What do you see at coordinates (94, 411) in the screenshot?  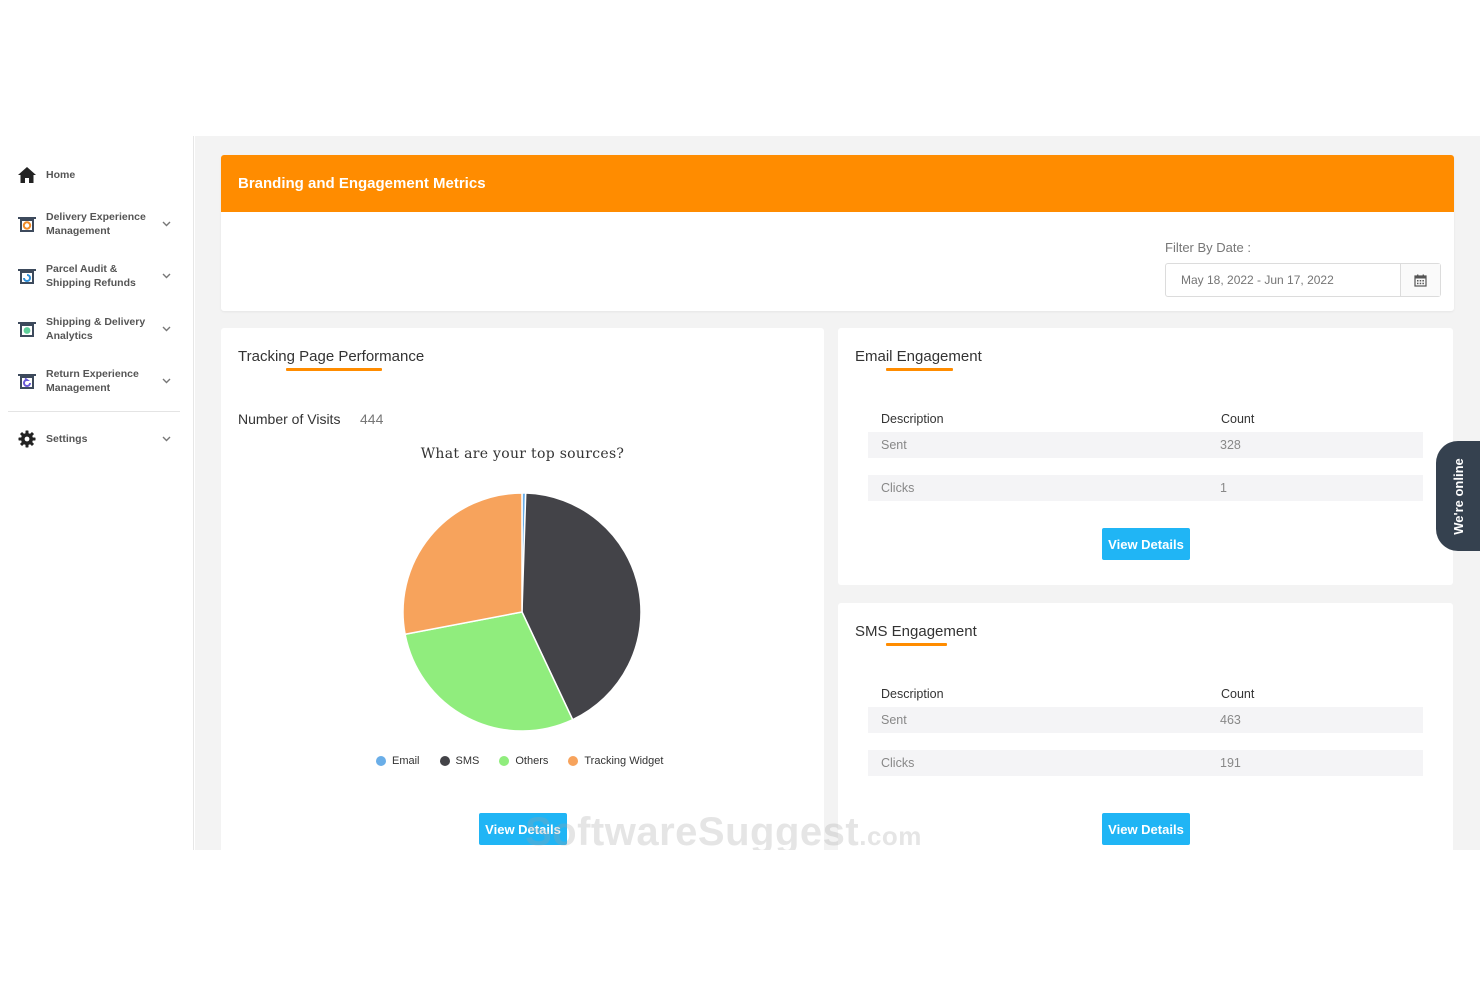 I see `sidebar-divider` at bounding box center [94, 411].